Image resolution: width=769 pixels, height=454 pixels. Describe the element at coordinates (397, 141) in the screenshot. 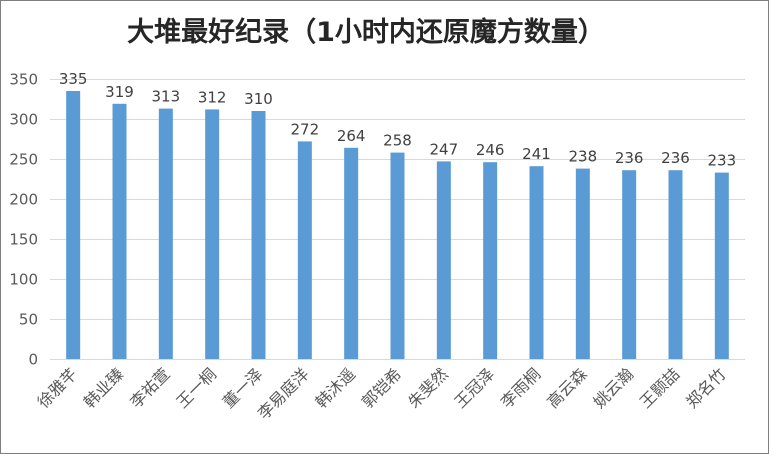

I see `data-label: 258` at that location.